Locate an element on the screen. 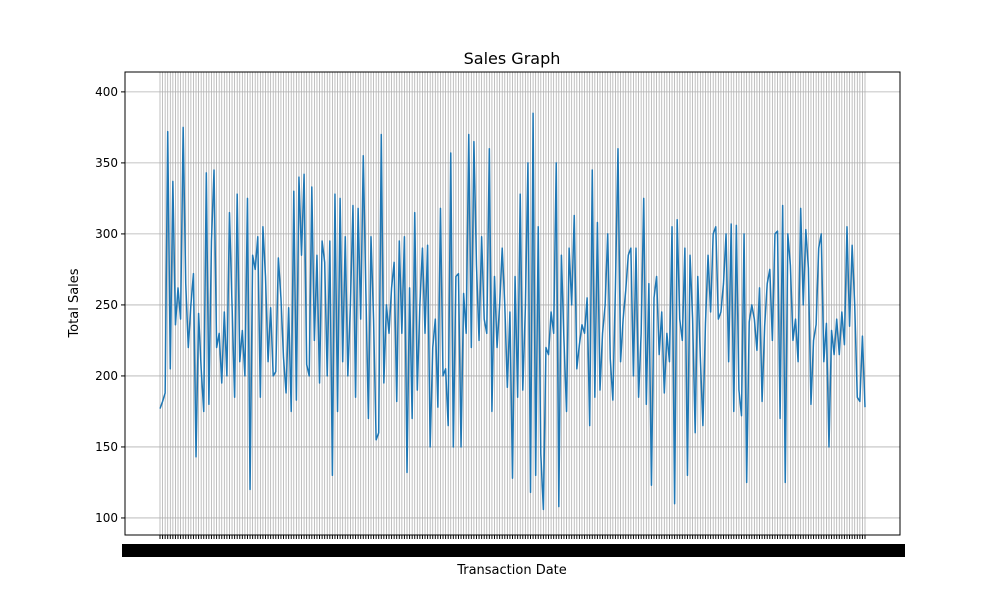  y-tick-label: 150 is located at coordinates (106, 447).